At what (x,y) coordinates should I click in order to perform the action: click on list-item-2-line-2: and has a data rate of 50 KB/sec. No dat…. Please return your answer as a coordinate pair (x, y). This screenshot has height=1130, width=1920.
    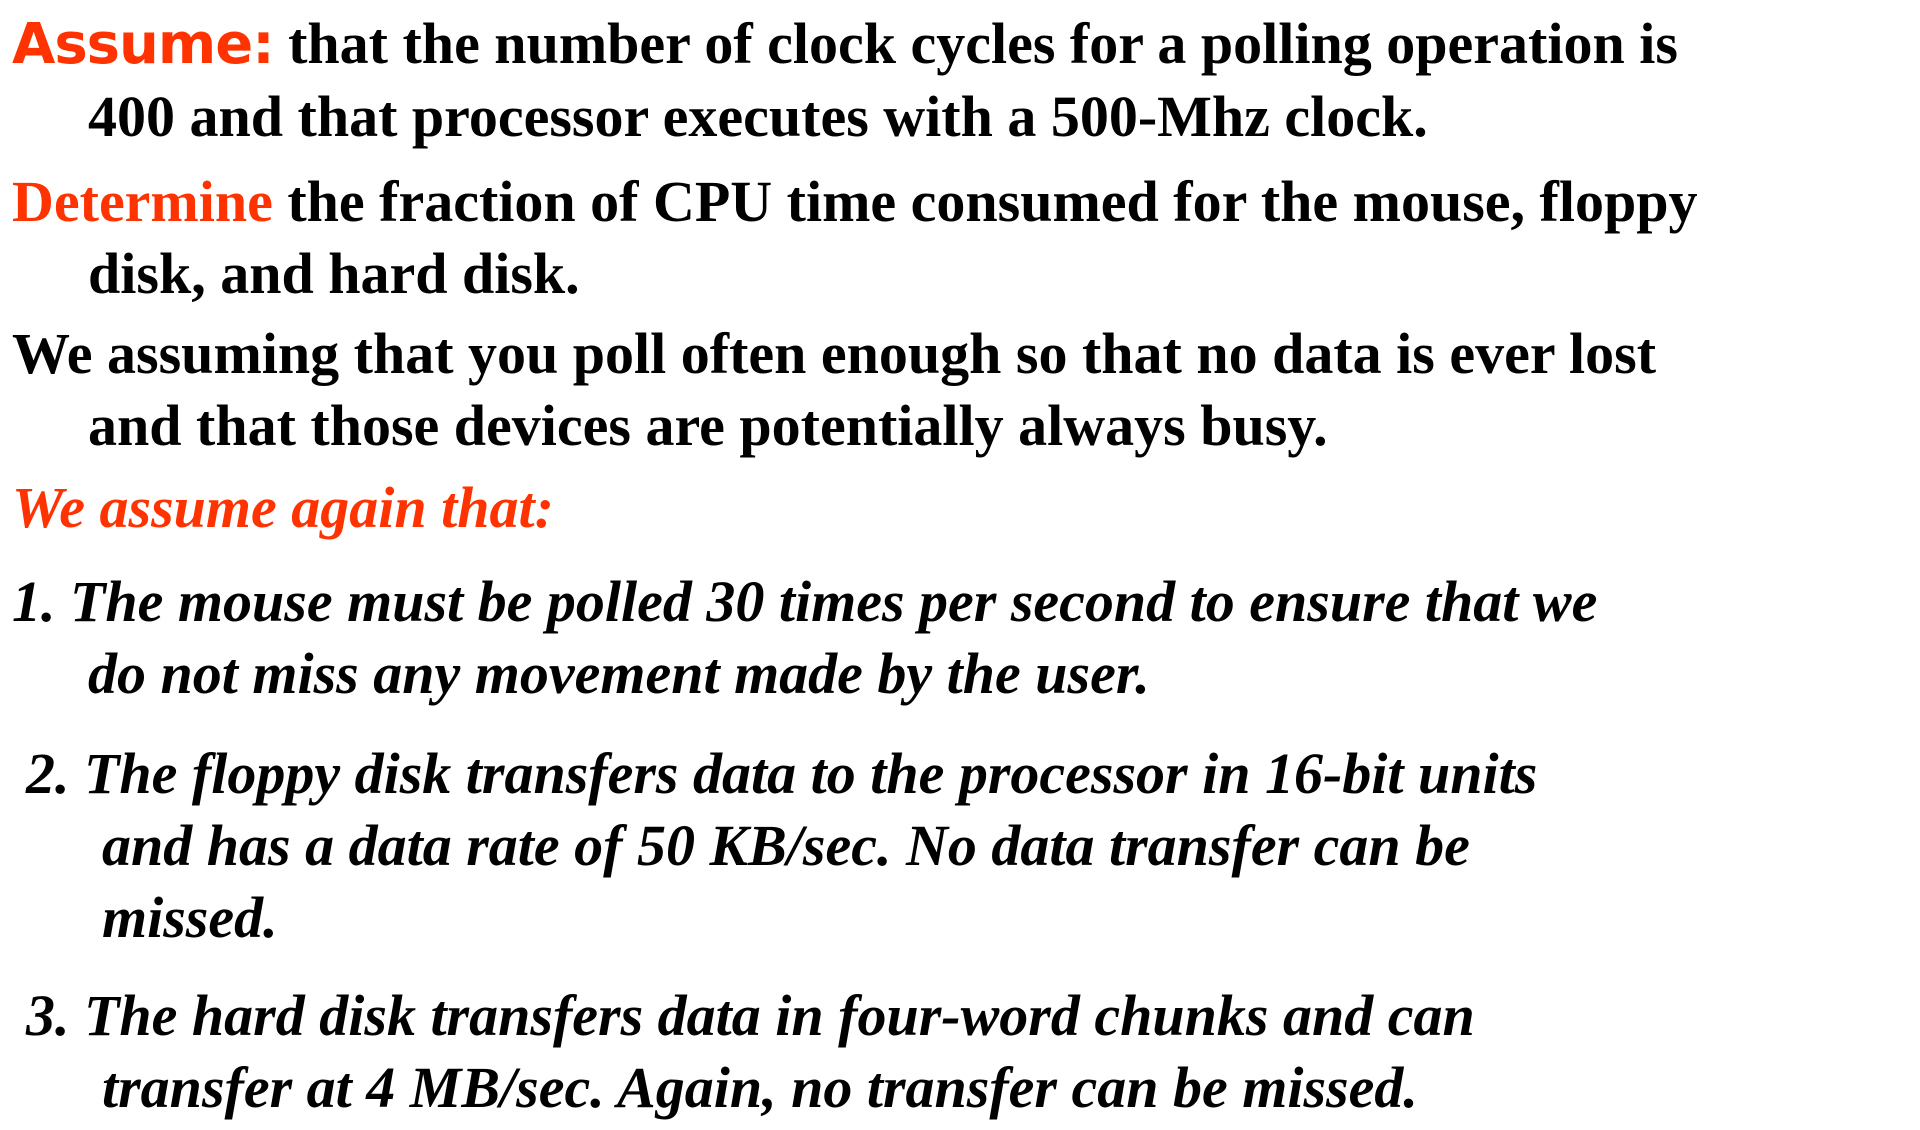
    Looking at the image, I should click on (786, 845).